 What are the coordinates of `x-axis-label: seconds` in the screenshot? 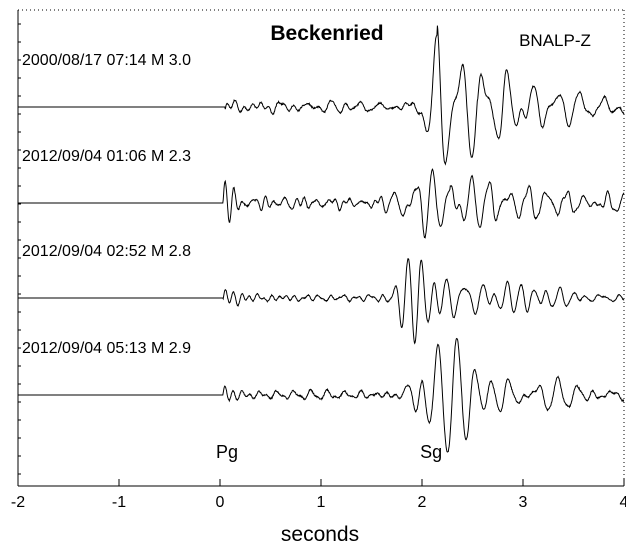 It's located at (320, 534).